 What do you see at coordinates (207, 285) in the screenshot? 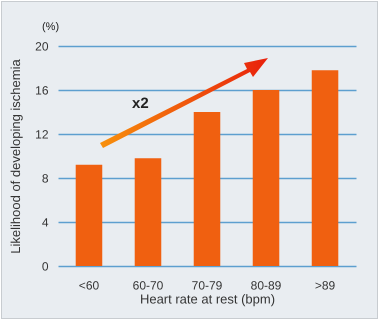
I see `x-tick-label: 70-79` at bounding box center [207, 285].